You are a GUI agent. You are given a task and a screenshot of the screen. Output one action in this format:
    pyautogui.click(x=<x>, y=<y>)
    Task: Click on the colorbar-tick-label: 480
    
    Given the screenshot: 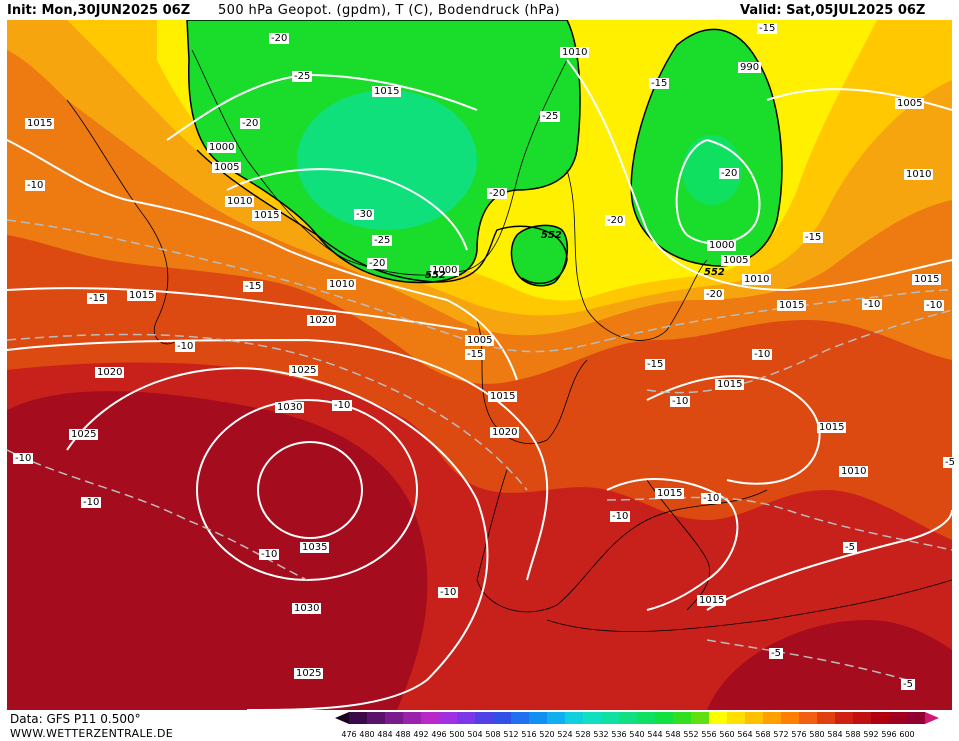 What is the action you would take?
    pyautogui.click(x=366, y=734)
    